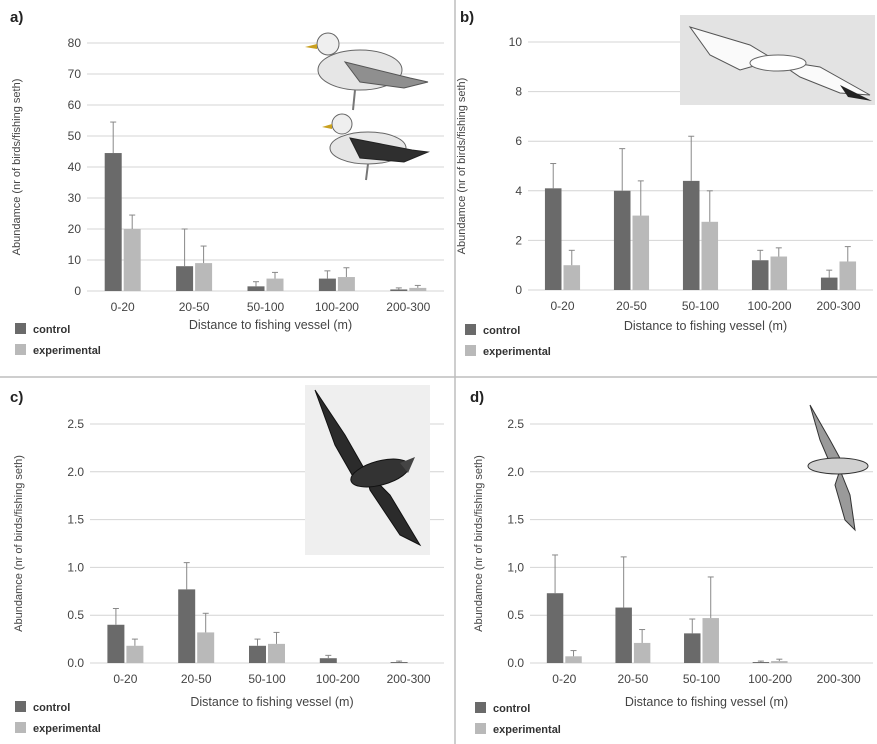 This screenshot has height=744, width=877. What do you see at coordinates (856, 93) in the screenshot?
I see `albatross-wingtip` at bounding box center [856, 93].